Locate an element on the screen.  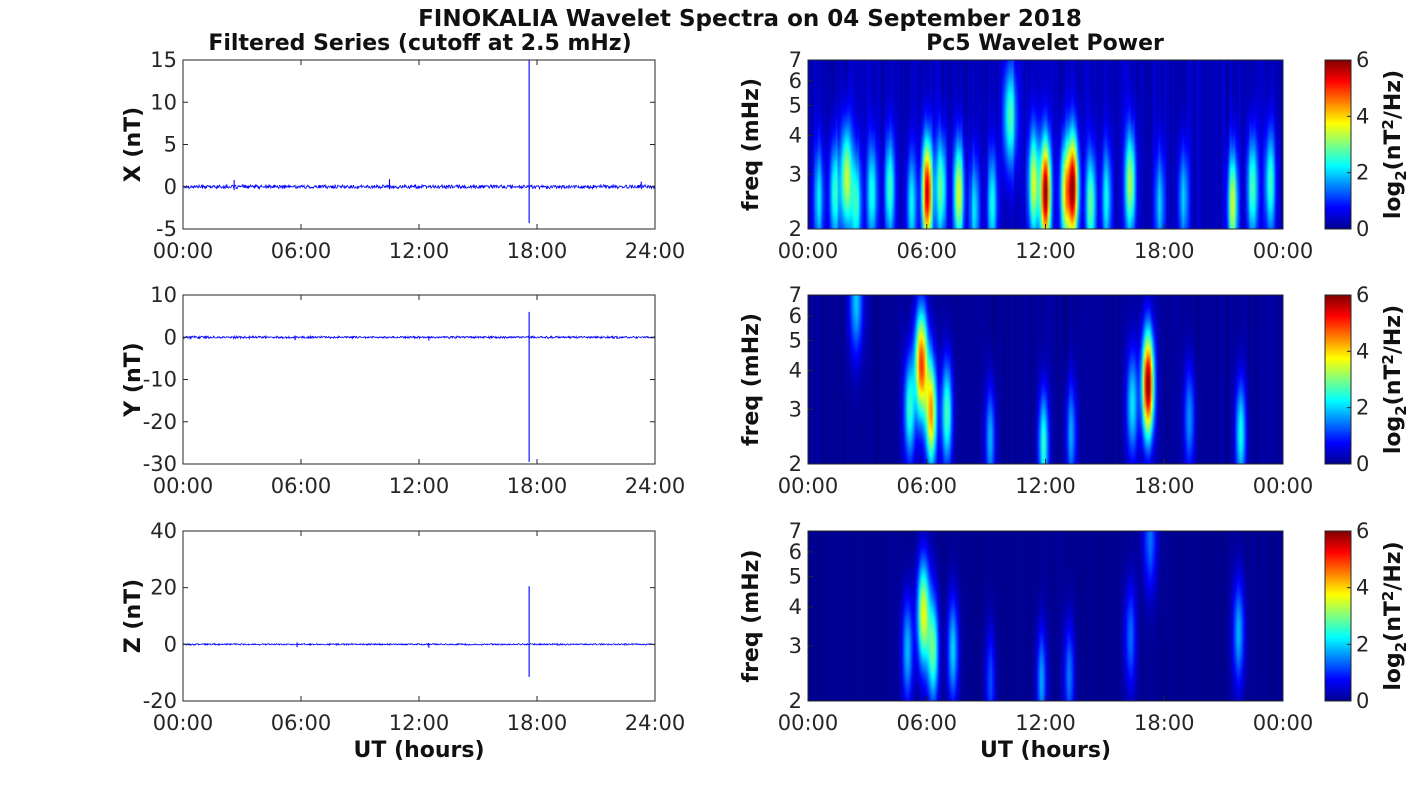
y-tick-label: -30 is located at coordinates (160, 464).